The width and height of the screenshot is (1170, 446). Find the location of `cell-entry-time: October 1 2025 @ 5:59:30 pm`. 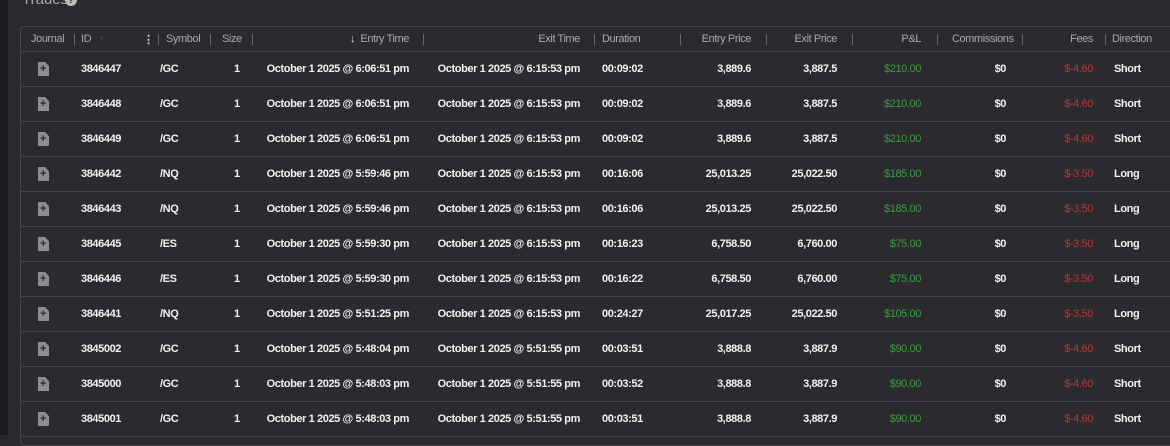

cell-entry-time: October 1 2025 @ 5:59:30 pm is located at coordinates (338, 279).